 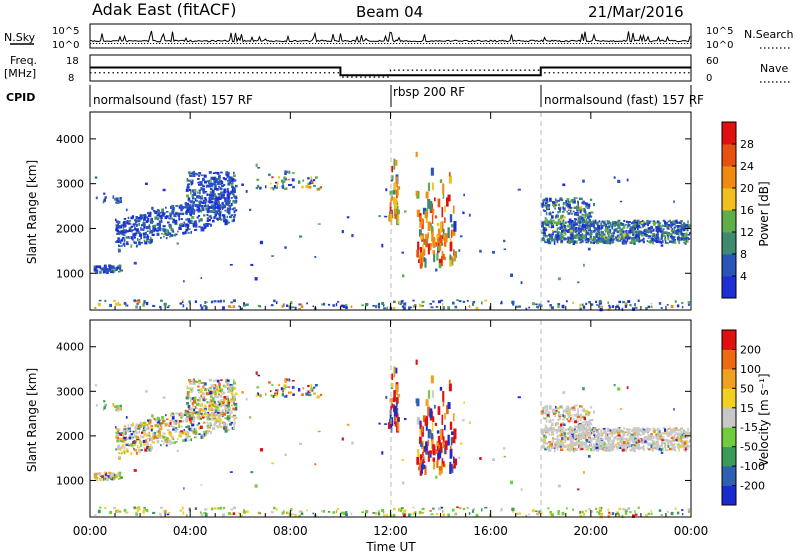 What do you see at coordinates (691, 531) in the screenshot?
I see `x-tick-label: 00:00` at bounding box center [691, 531].